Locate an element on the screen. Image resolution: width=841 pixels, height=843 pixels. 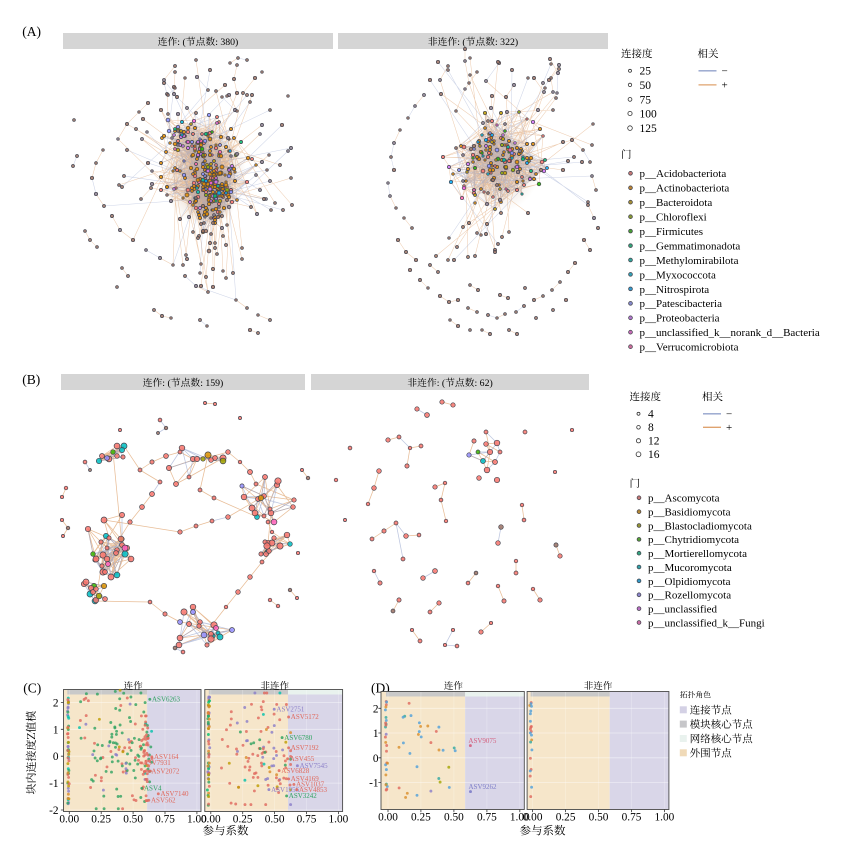
svg-text: p__Myxococcota is located at coordinates (678, 275).